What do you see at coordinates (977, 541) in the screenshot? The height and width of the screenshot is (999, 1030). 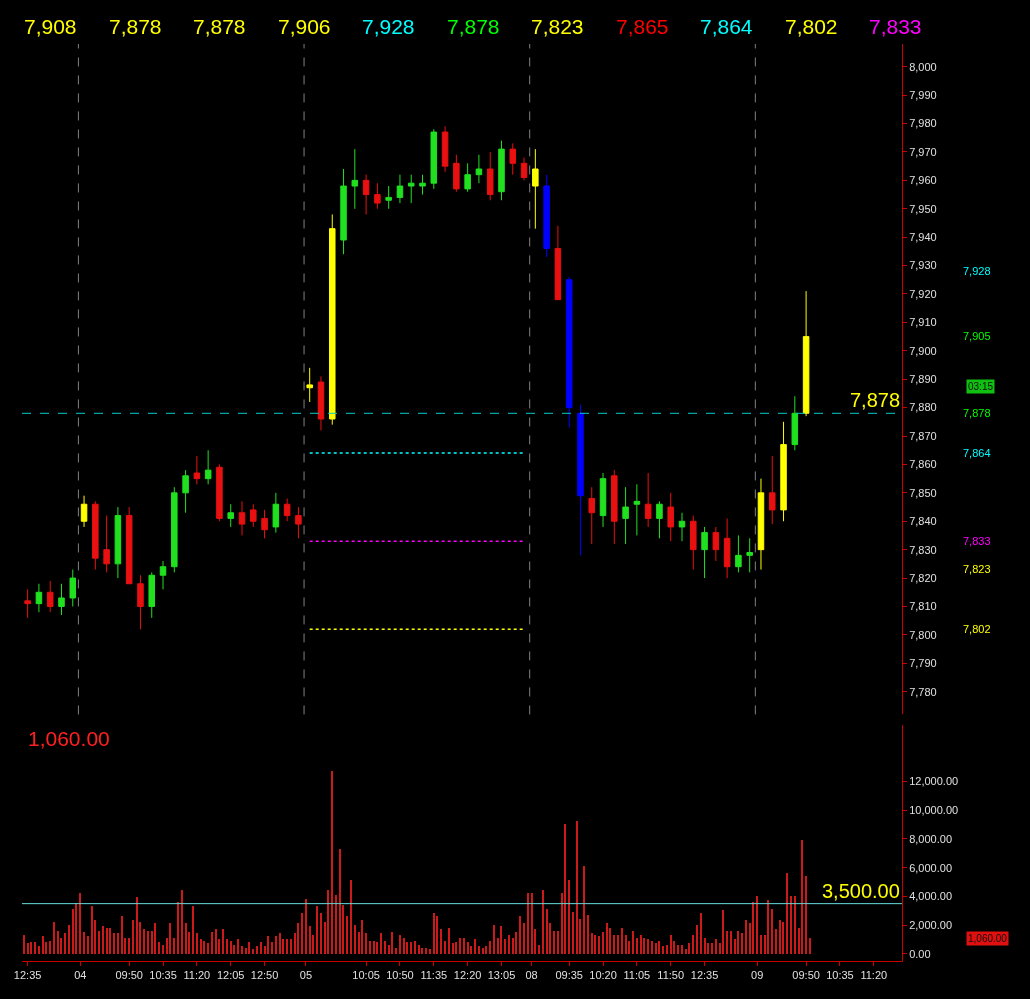 I see `y2-tick-label: 7,833` at bounding box center [977, 541].